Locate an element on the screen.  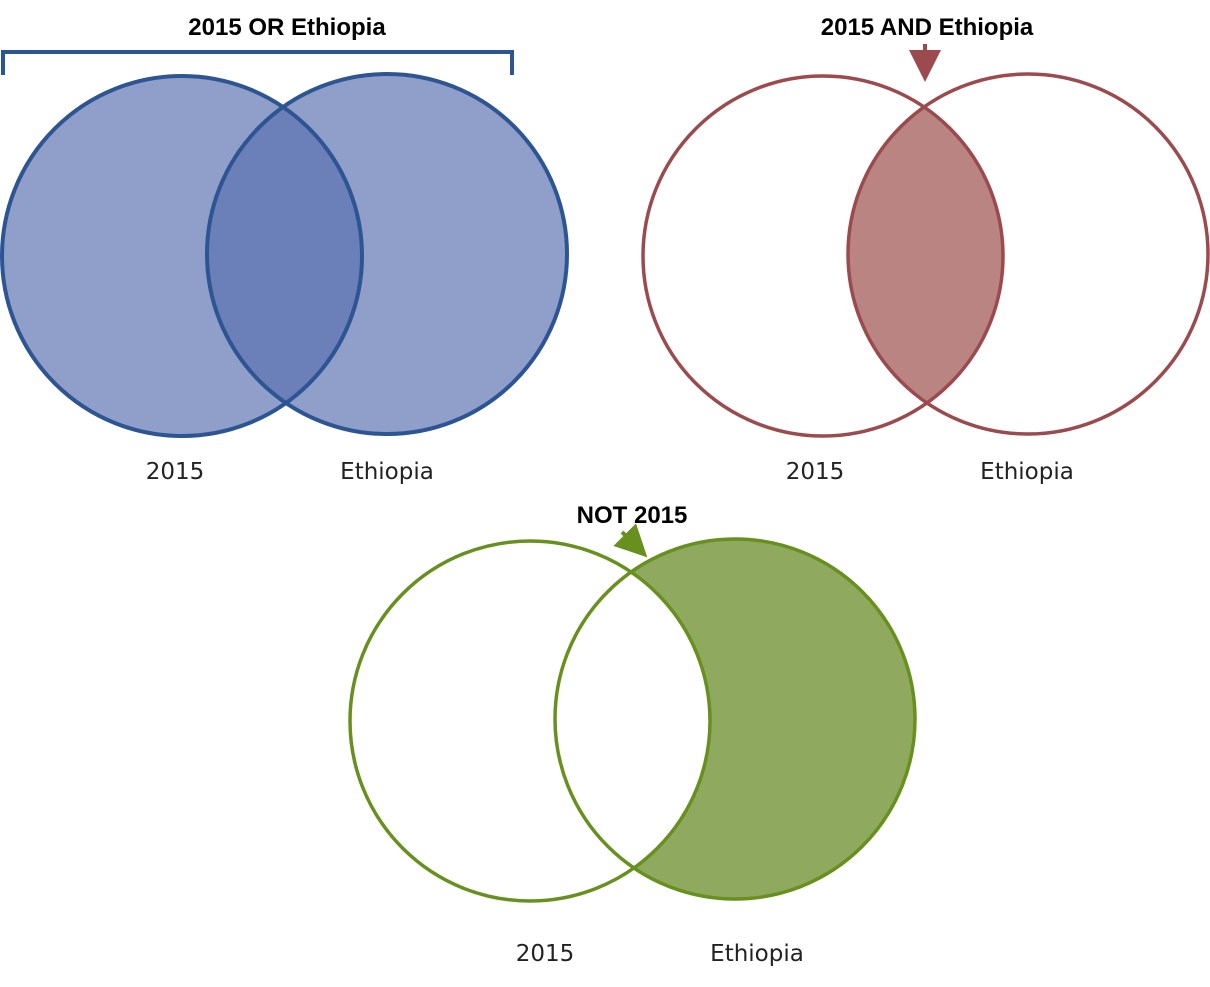
and-left-label: 2015 is located at coordinates (815, 472).